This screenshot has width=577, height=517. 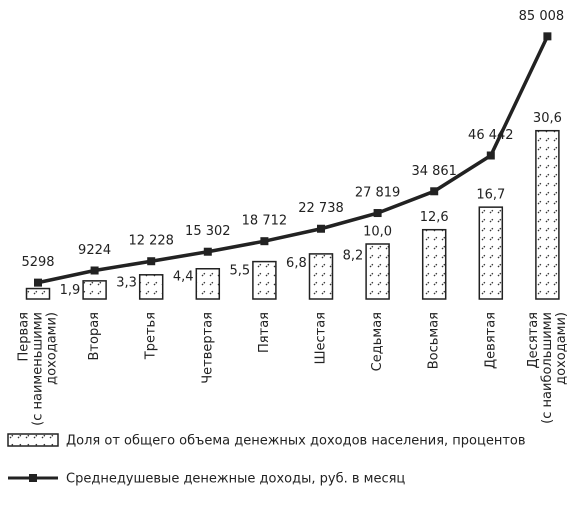 What do you see at coordinates (378, 193) in the screenshot?
I see `line-value-label: 27 819` at bounding box center [378, 193].